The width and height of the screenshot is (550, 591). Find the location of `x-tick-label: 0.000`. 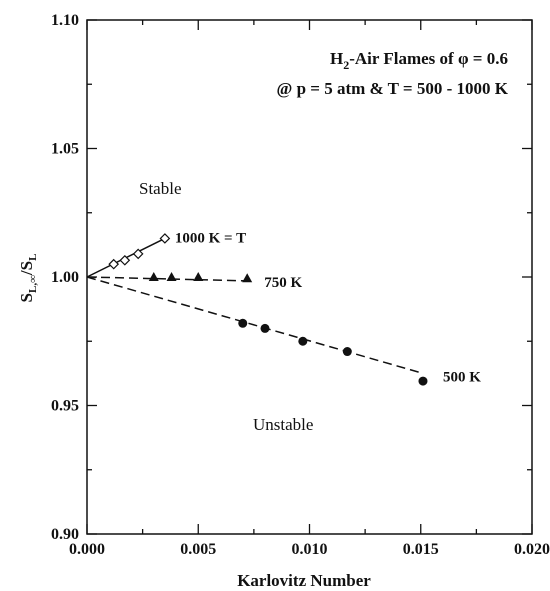

x-tick-label: 0.000 is located at coordinates (87, 549).